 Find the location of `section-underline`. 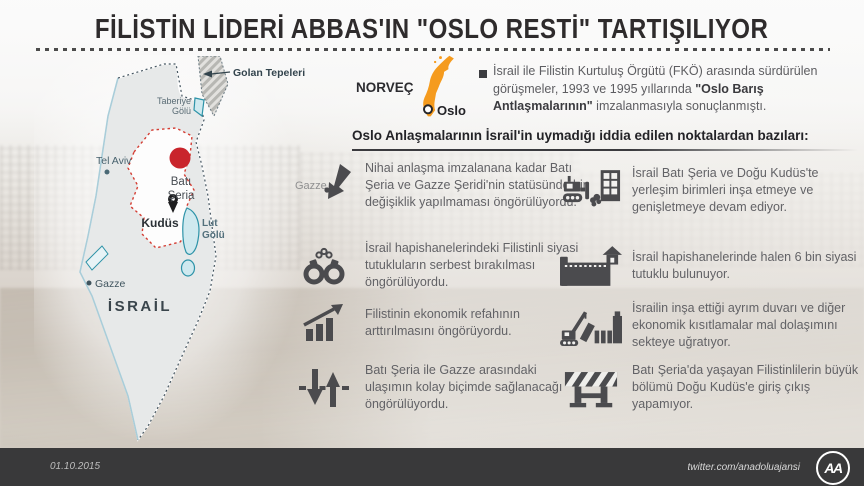

section-underline is located at coordinates (605, 150).